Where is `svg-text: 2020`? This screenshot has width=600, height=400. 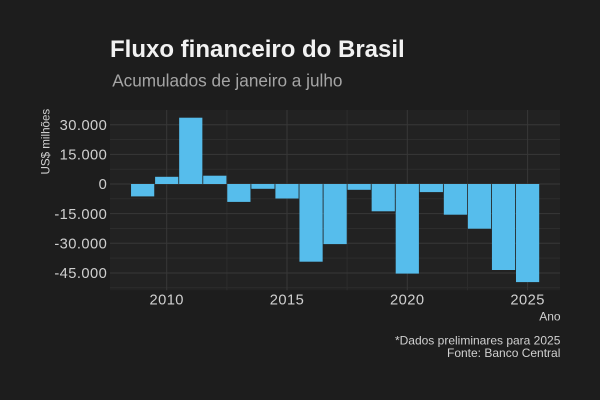 svg-text: 2020 is located at coordinates (407, 300).